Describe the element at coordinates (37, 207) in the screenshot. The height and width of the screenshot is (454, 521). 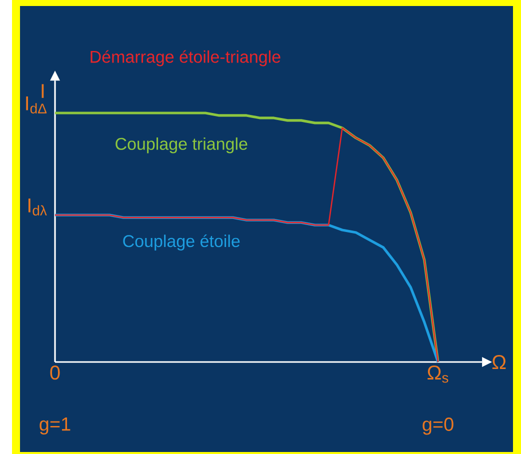
I see `annotation: I$_{dλ}$` at that location.